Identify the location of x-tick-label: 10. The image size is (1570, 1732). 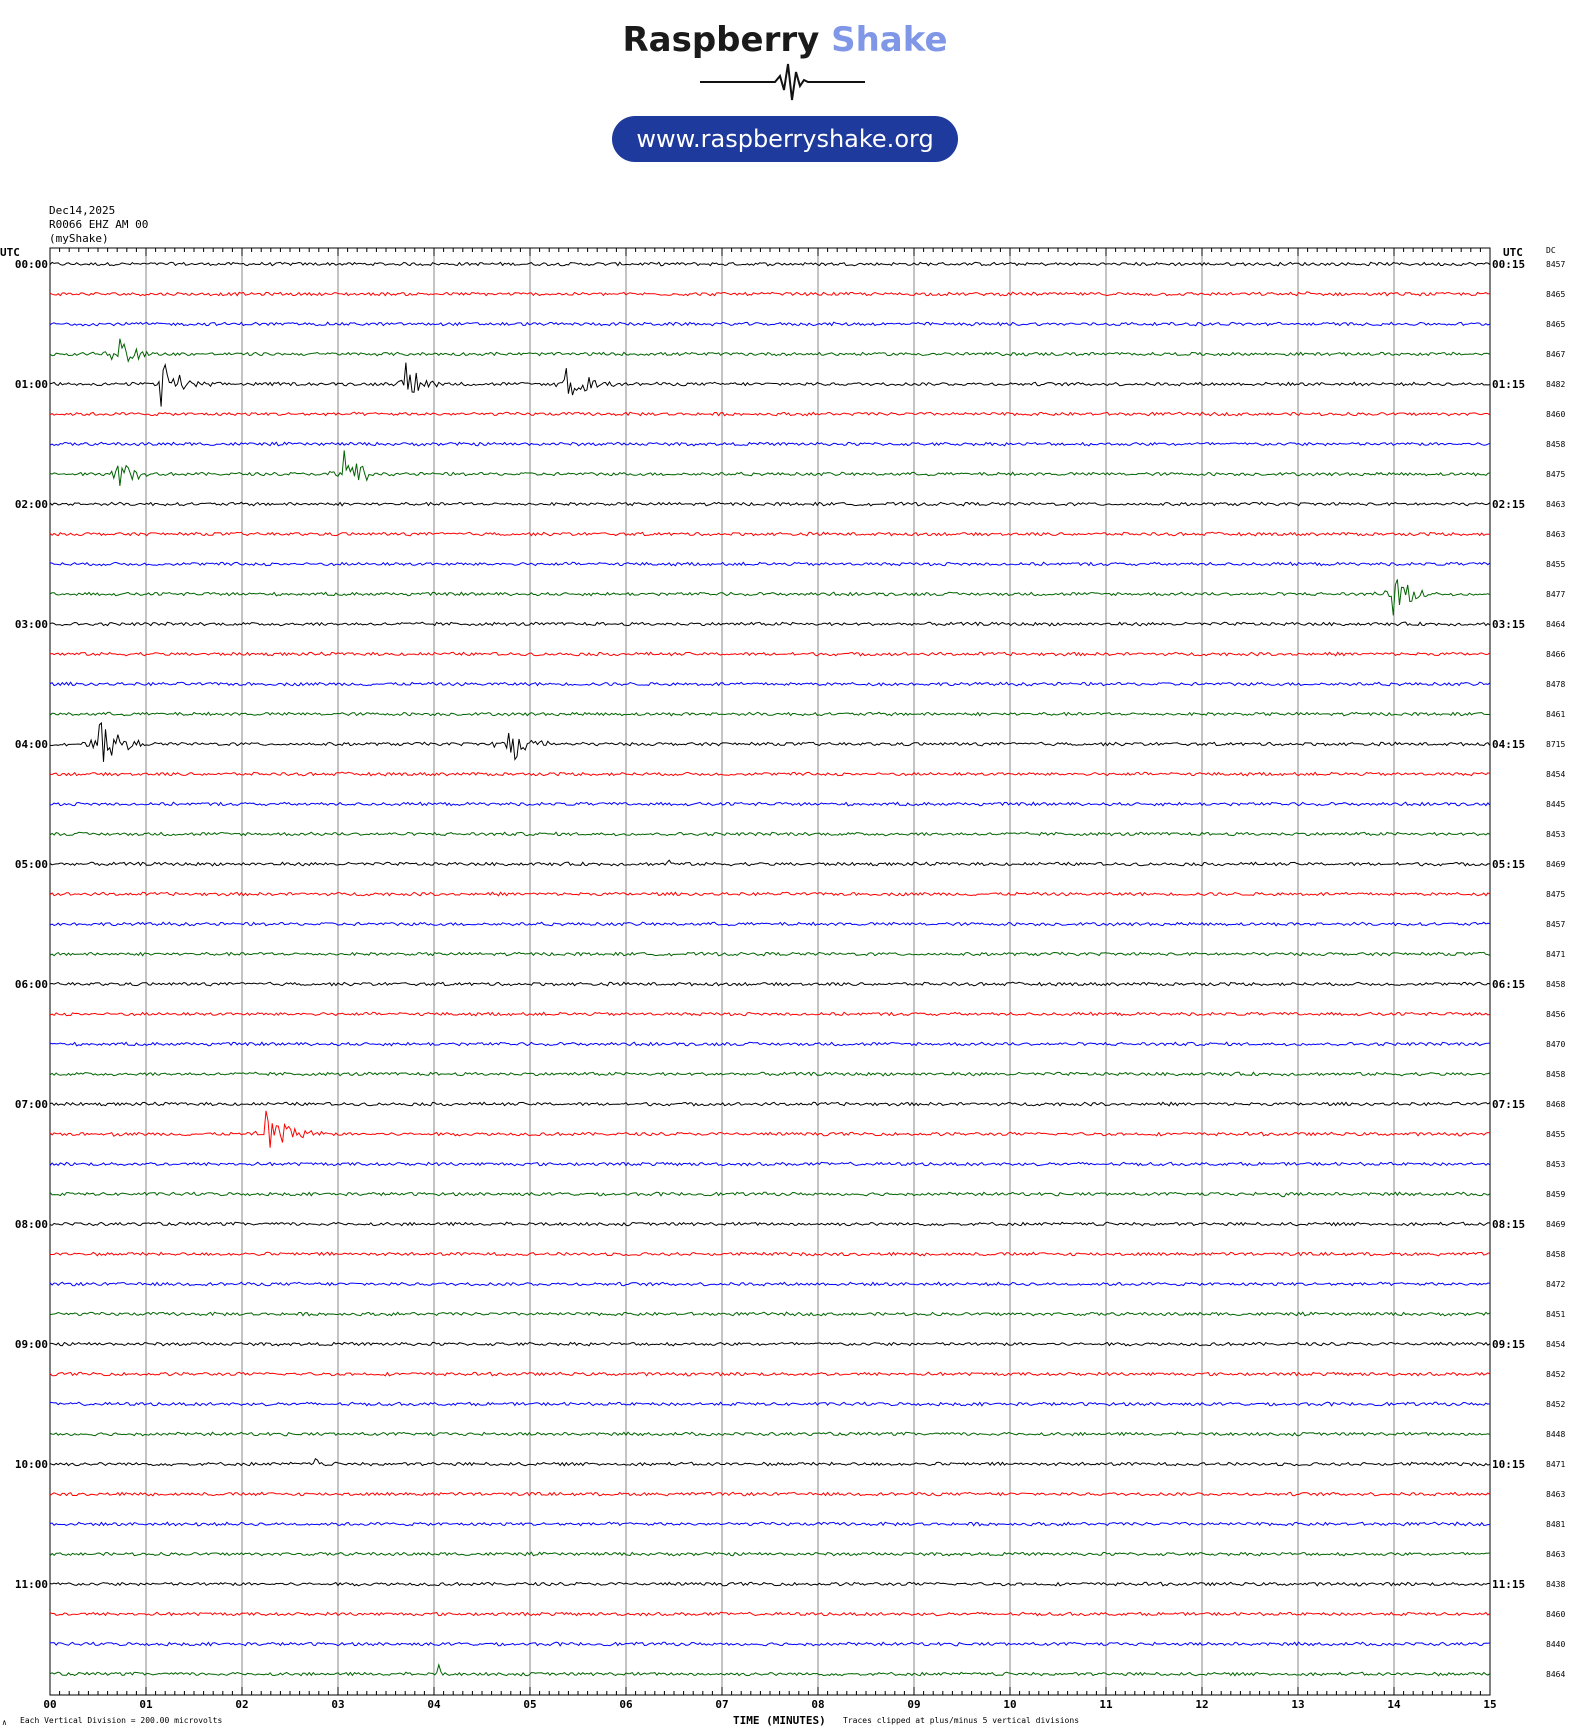
(1009, 1704).